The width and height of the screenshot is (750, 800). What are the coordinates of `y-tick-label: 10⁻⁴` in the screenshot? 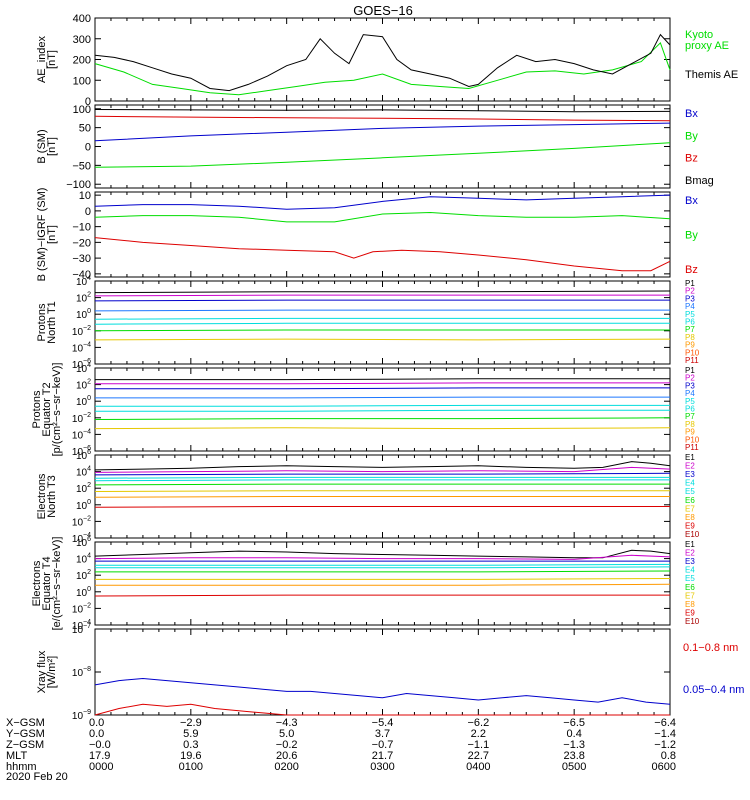 It's located at (81, 434).